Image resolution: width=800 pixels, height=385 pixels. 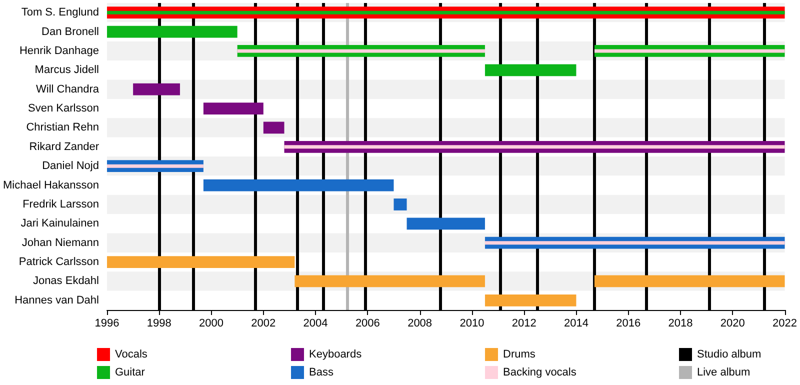 What do you see at coordinates (130, 372) in the screenshot?
I see `legend-label: Guitar` at bounding box center [130, 372].